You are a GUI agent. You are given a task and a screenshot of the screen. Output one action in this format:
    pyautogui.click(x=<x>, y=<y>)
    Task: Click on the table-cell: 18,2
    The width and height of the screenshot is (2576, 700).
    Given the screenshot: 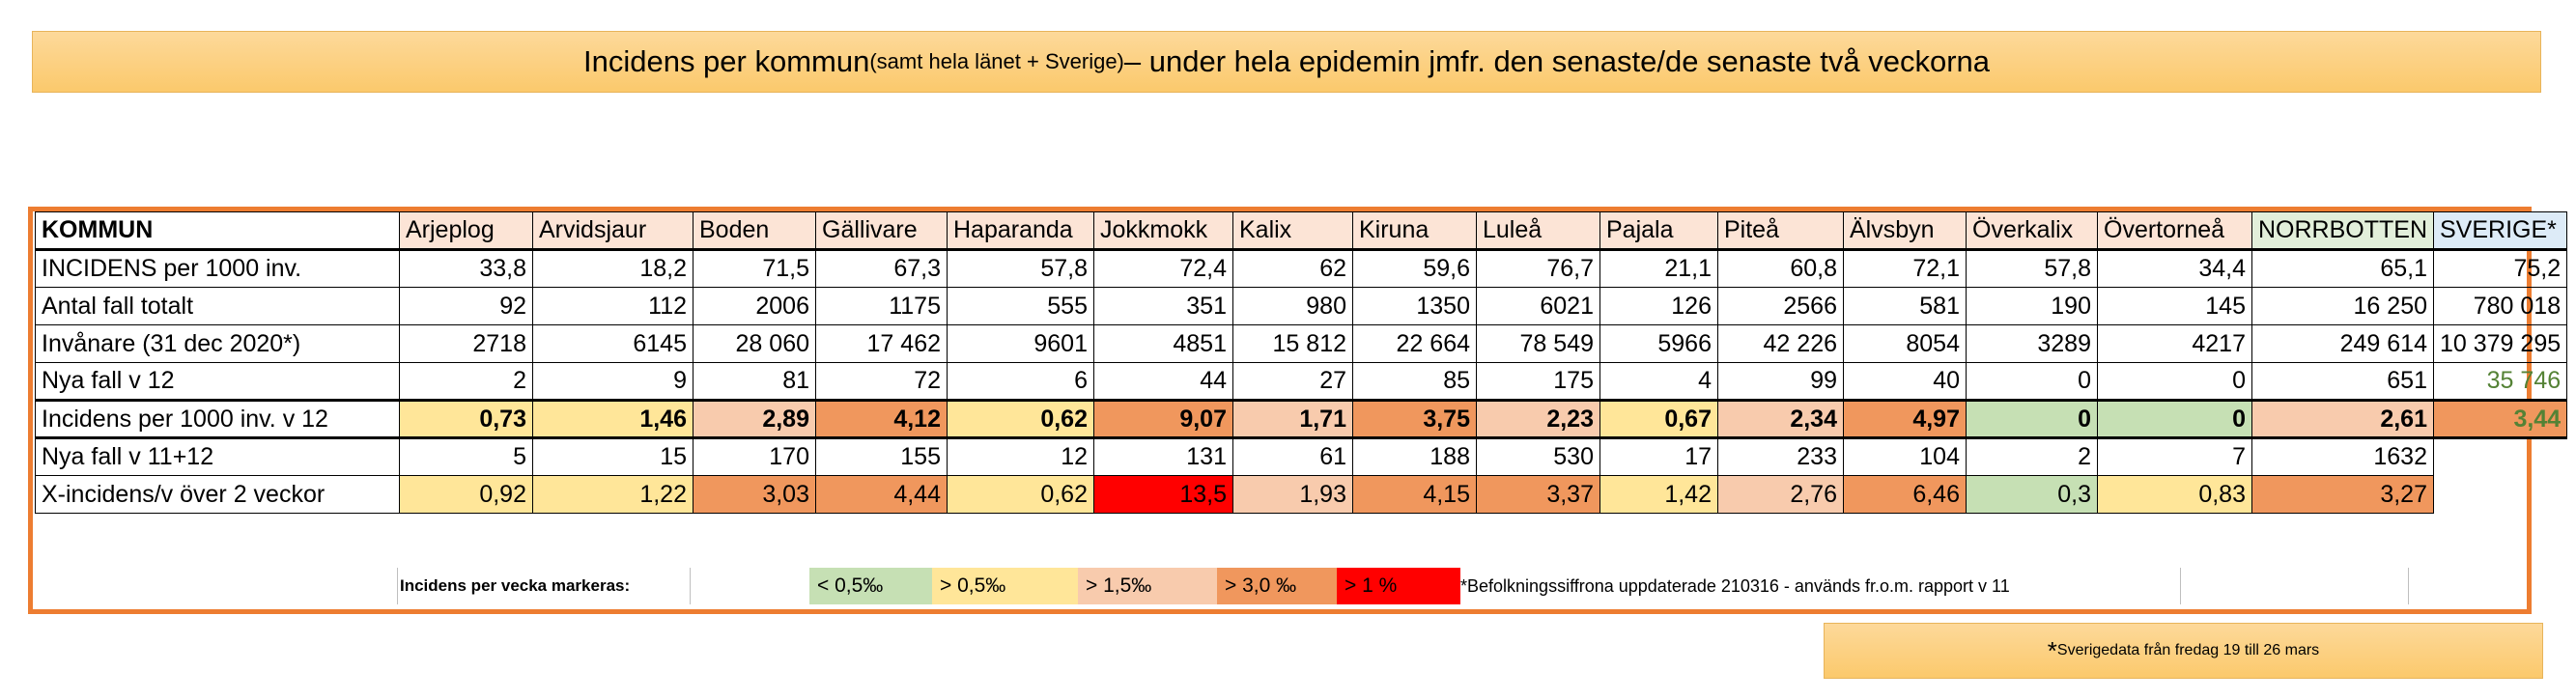 What is the action you would take?
    pyautogui.click(x=613, y=268)
    